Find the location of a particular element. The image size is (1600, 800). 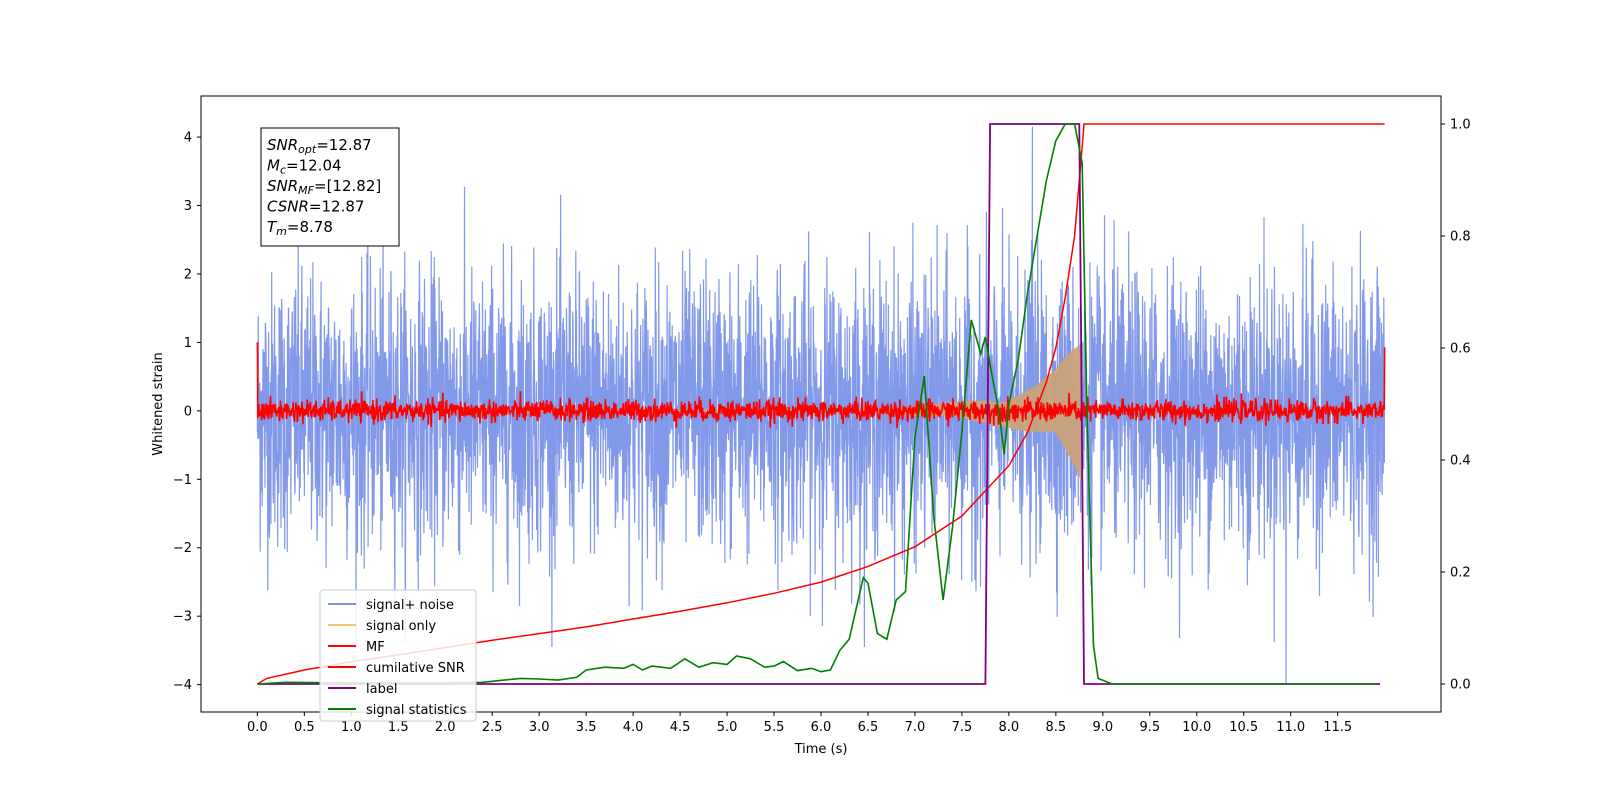

y-axis-right: 1.0 0.8 0.6 0.4 0.2 0.0 is located at coordinates (1456, 405).